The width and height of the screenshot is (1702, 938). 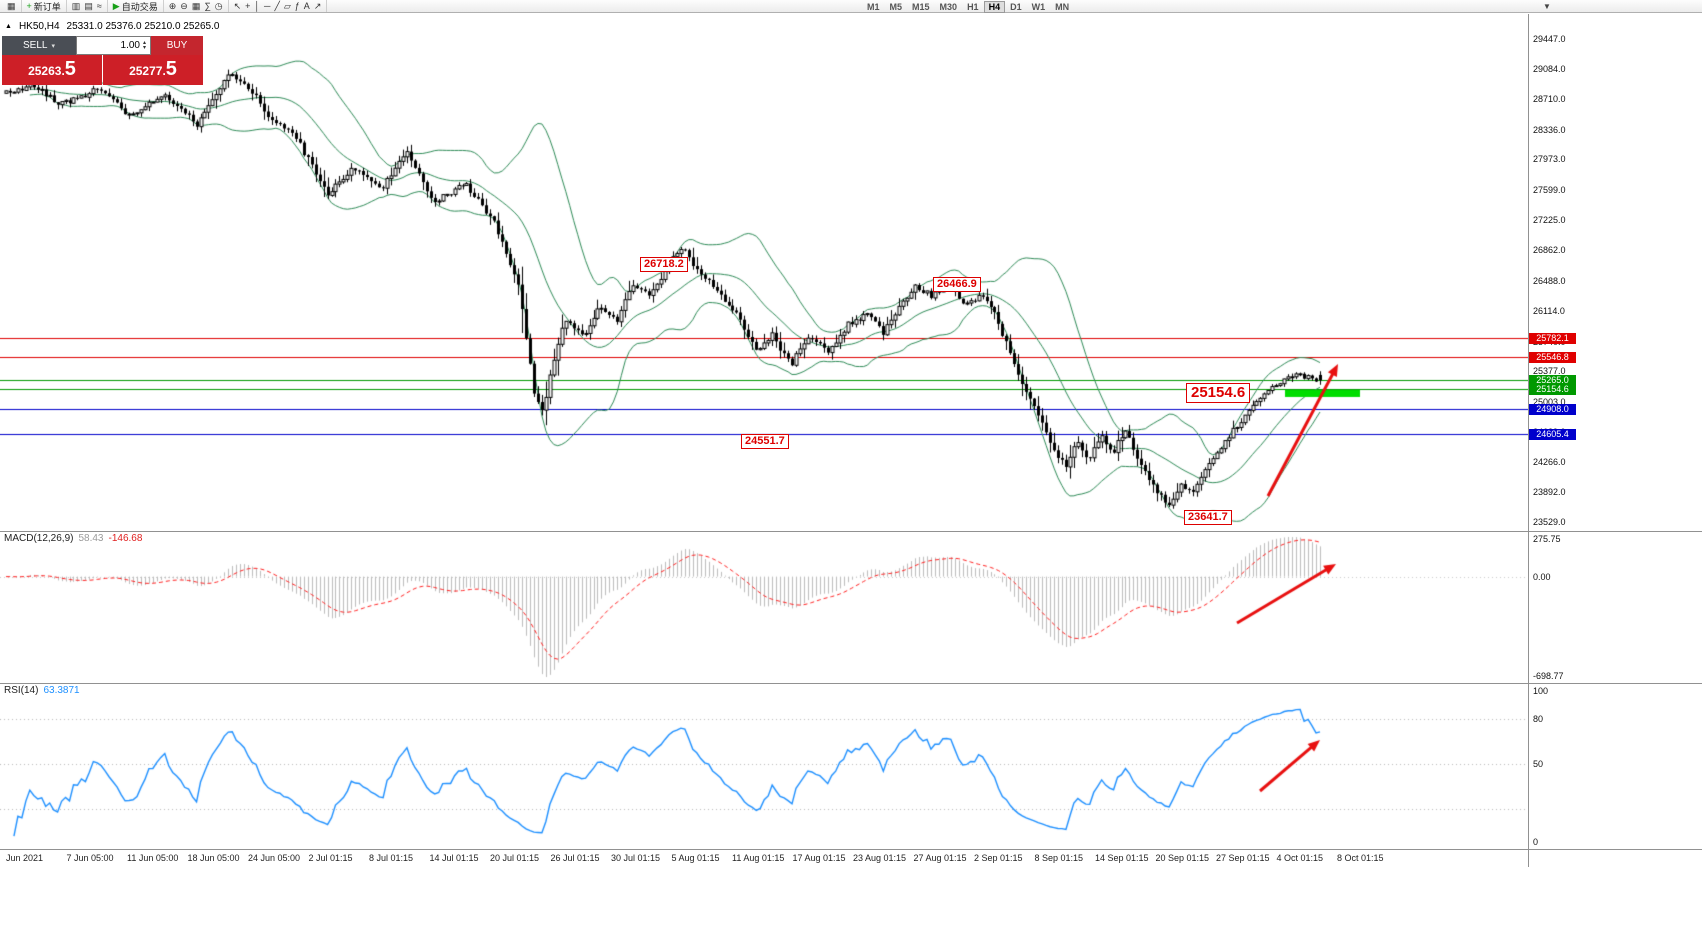 I want to click on volume-stepper: ▴ ▾, so click(x=144, y=45).